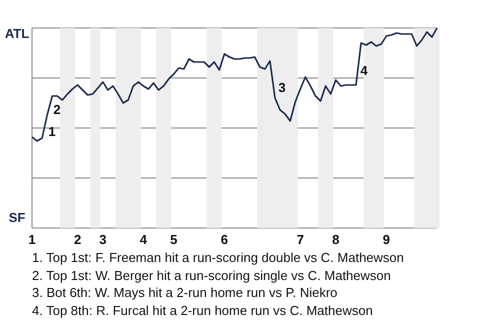  I want to click on x-tick-label: 6, so click(224, 239).